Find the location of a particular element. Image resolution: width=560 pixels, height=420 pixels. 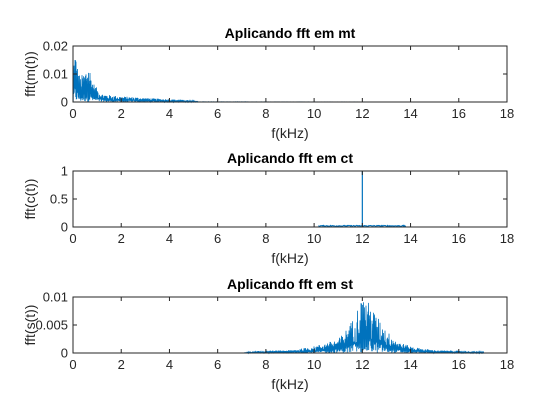

y-tick-label: 0.5 is located at coordinates (59, 199).